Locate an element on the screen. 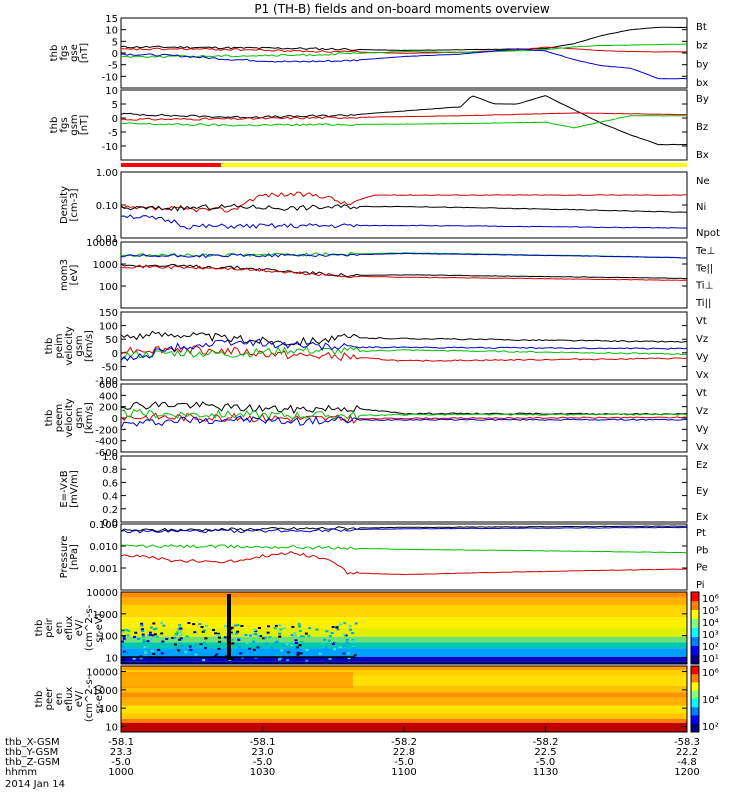 This screenshot has width=750, height=800. legend-Vz: Vz is located at coordinates (702, 339).